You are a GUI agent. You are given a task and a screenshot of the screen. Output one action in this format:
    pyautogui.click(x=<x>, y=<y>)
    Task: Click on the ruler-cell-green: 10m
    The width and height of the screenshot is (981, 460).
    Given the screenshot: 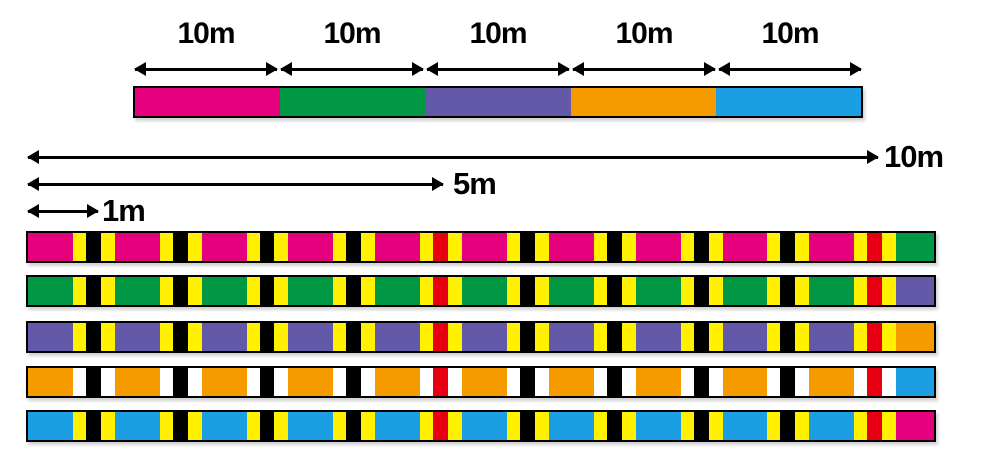 What is the action you would take?
    pyautogui.click(x=352, y=50)
    